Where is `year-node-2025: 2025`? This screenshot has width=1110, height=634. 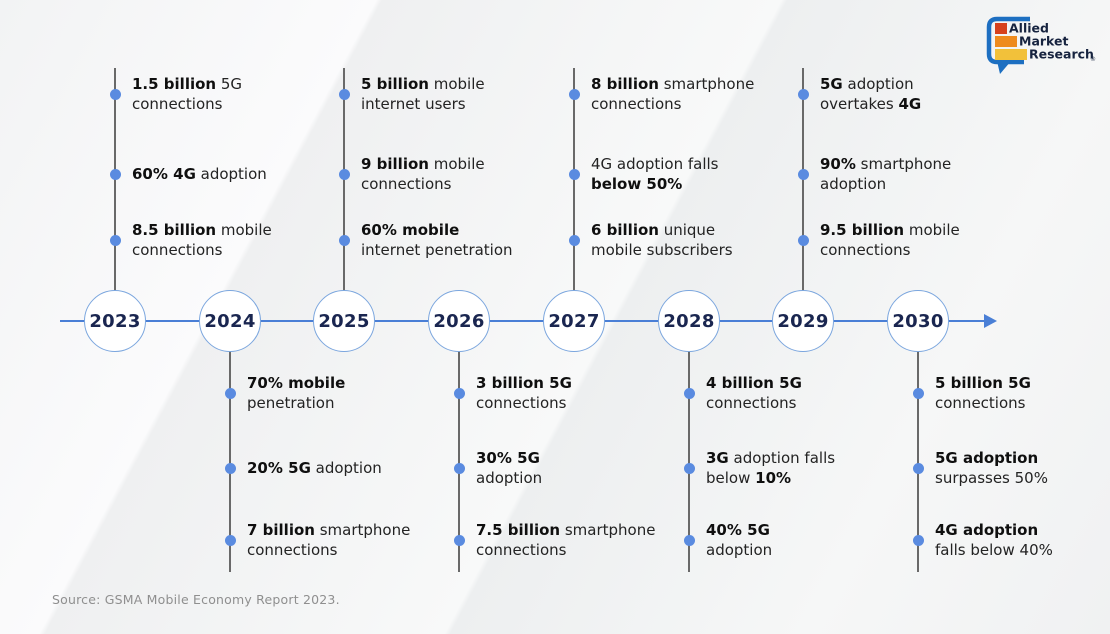
year-node-2025: 2025 is located at coordinates (344, 321).